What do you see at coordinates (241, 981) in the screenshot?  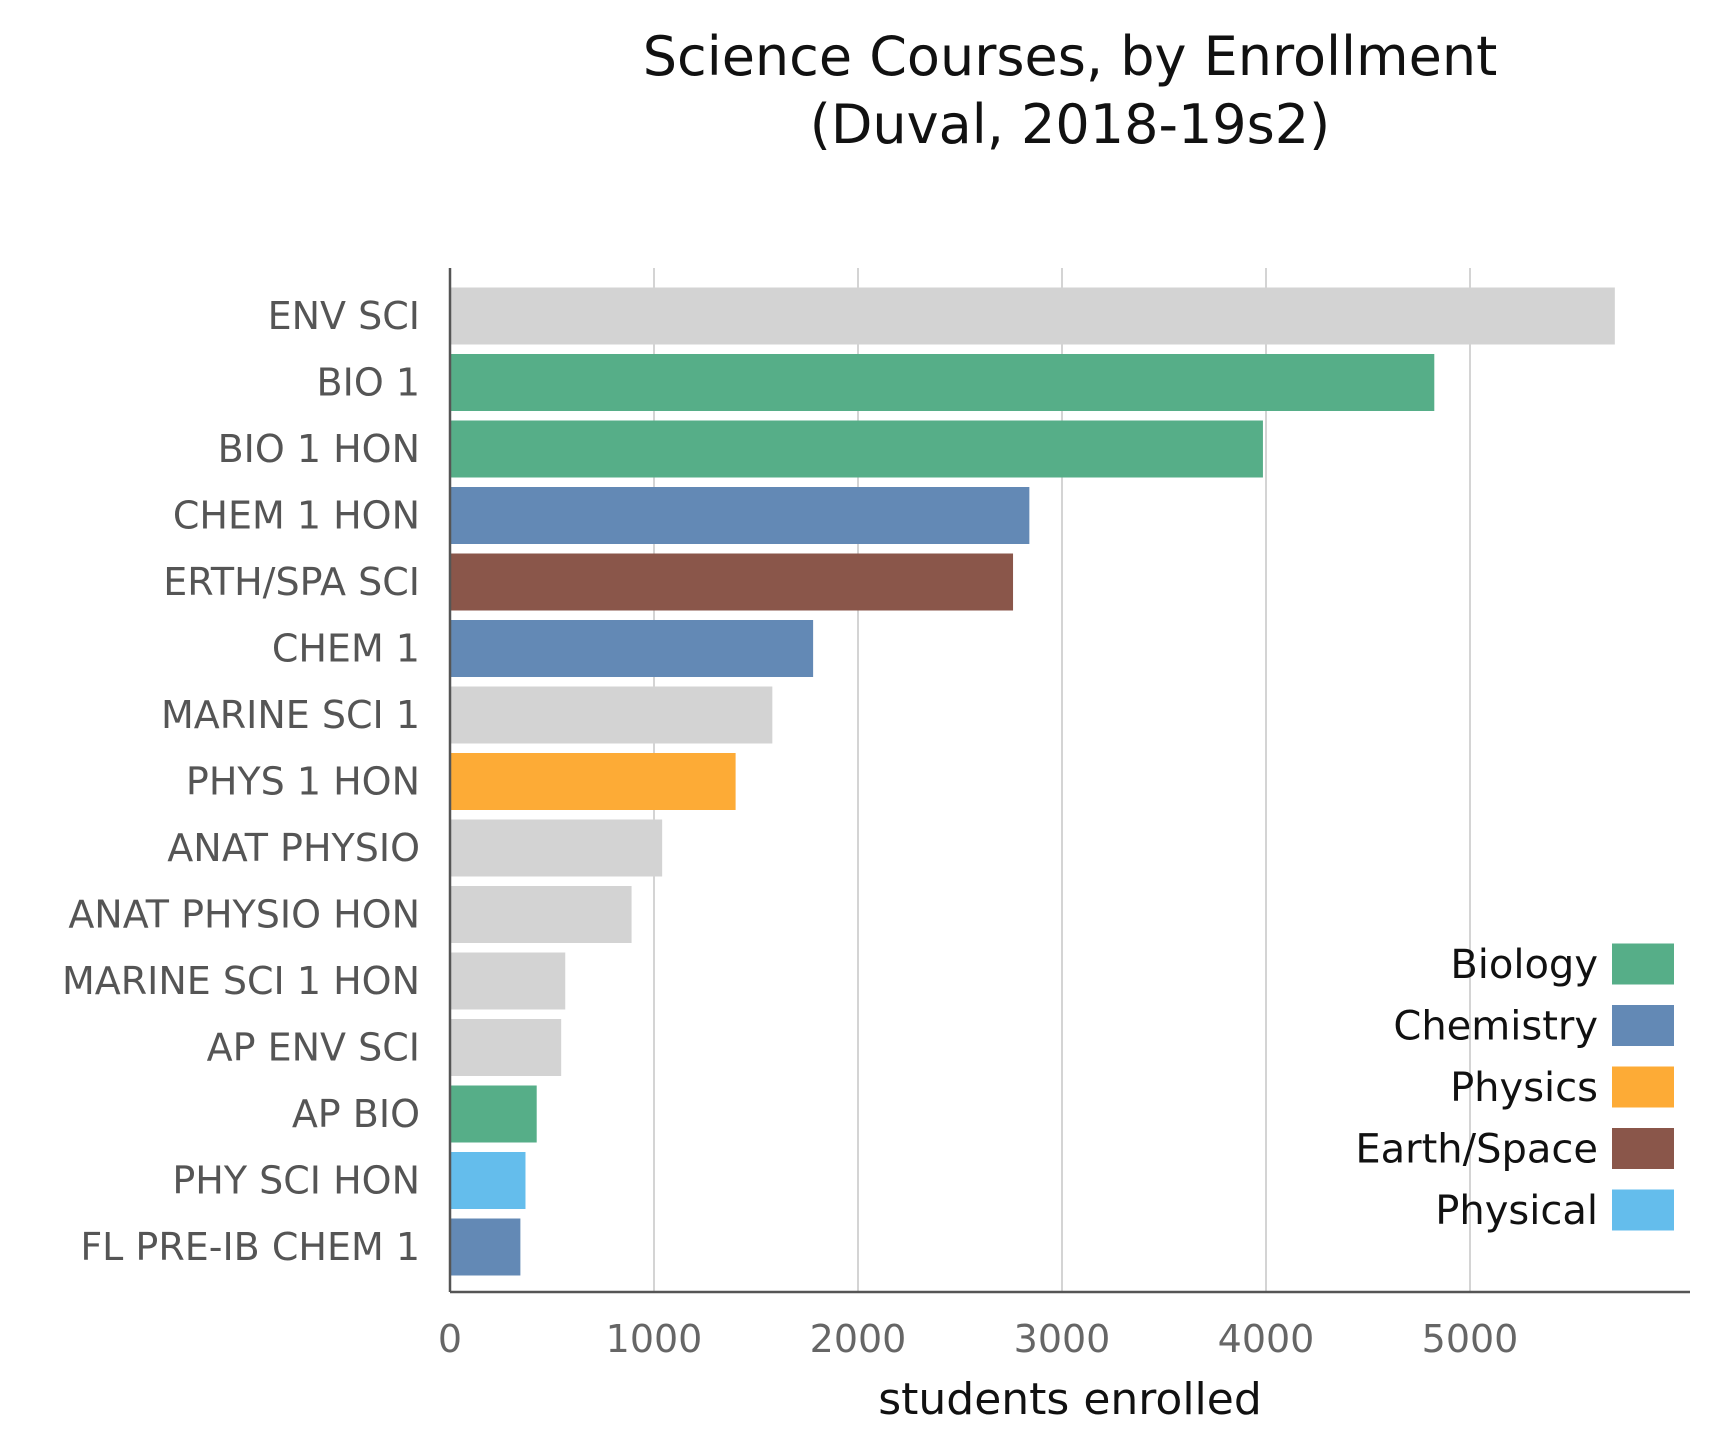 I see `category-label: MARINE SCI 1 HON` at bounding box center [241, 981].